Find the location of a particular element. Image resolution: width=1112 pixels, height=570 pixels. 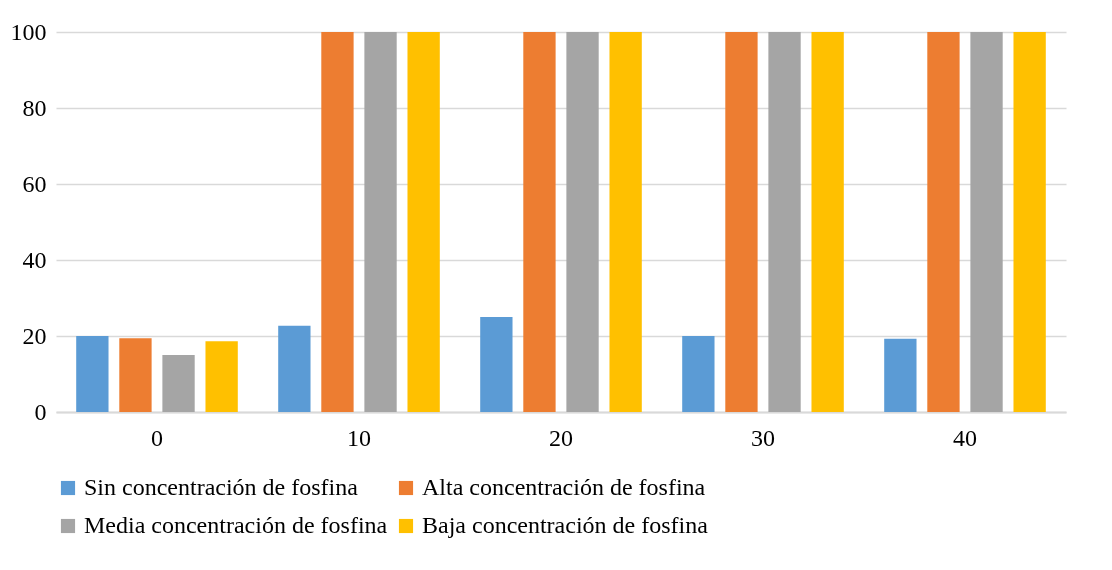

y-tick-label: 100 is located at coordinates (28, 31).